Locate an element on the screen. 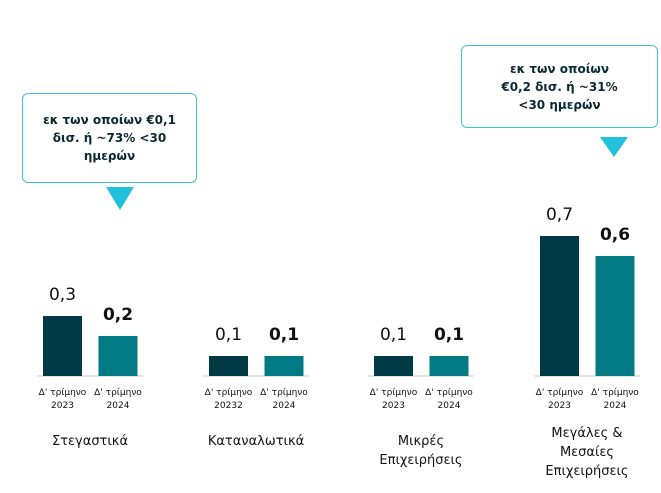  category-label: Στεγαστικά is located at coordinates (90, 441).